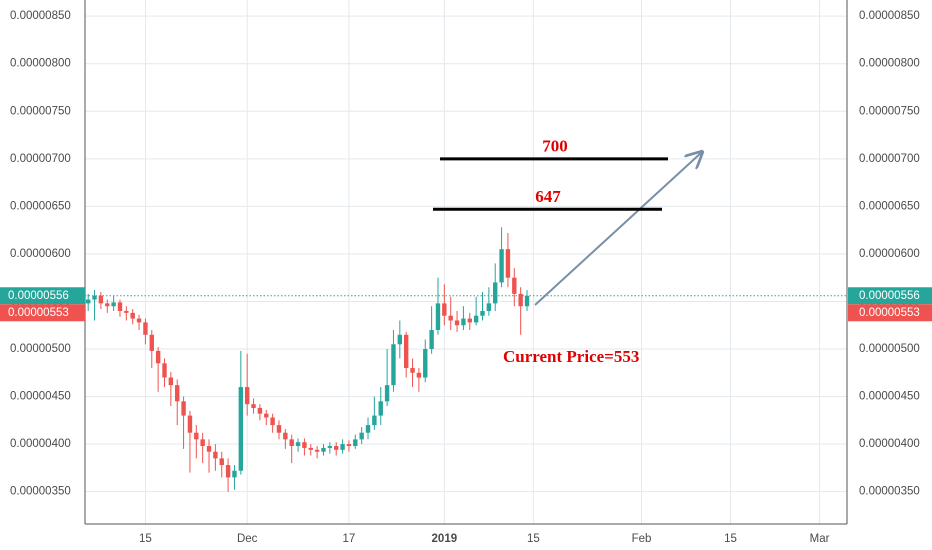 The width and height of the screenshot is (932, 550). Describe the element at coordinates (40, 64) in the screenshot. I see `y-tick-label: 0.00000800` at that location.